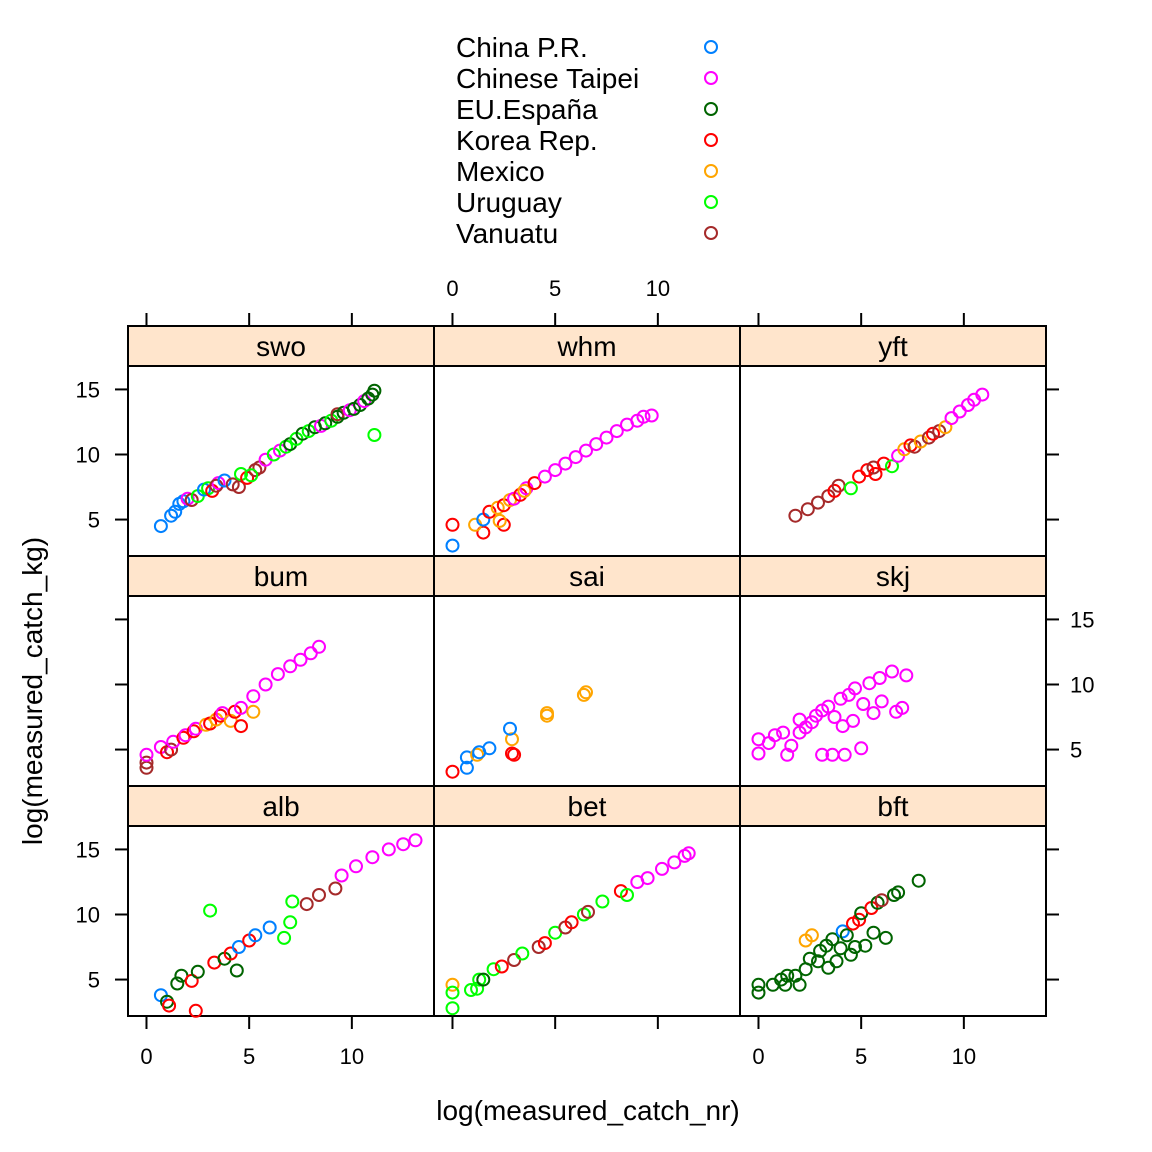 Image resolution: width=1152 pixels, height=1152 pixels. Describe the element at coordinates (32, 691) in the screenshot. I see `y-axis-label: log(measured_catch_kg)` at that location.